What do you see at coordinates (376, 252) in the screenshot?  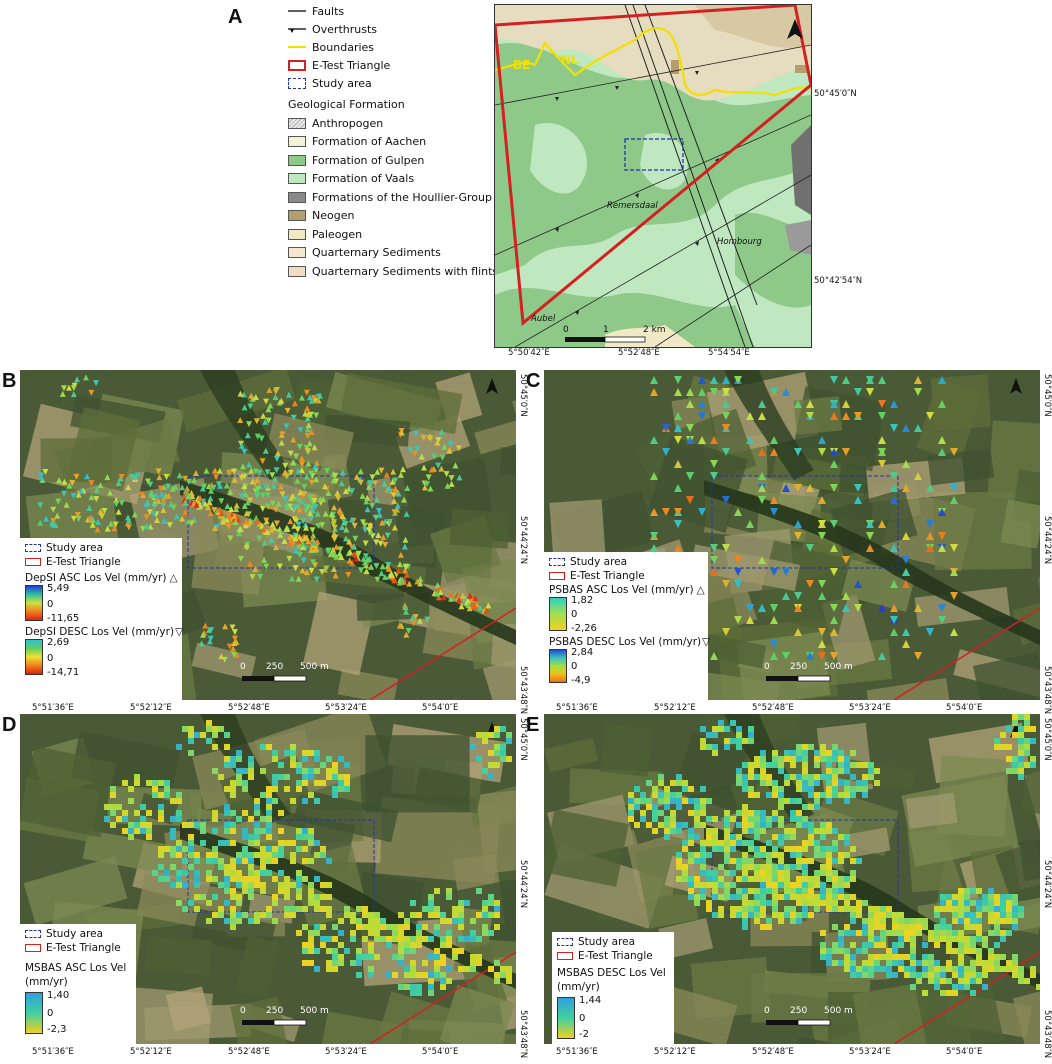 I see `legend-formation-label: Quarternary Sediments` at bounding box center [376, 252].